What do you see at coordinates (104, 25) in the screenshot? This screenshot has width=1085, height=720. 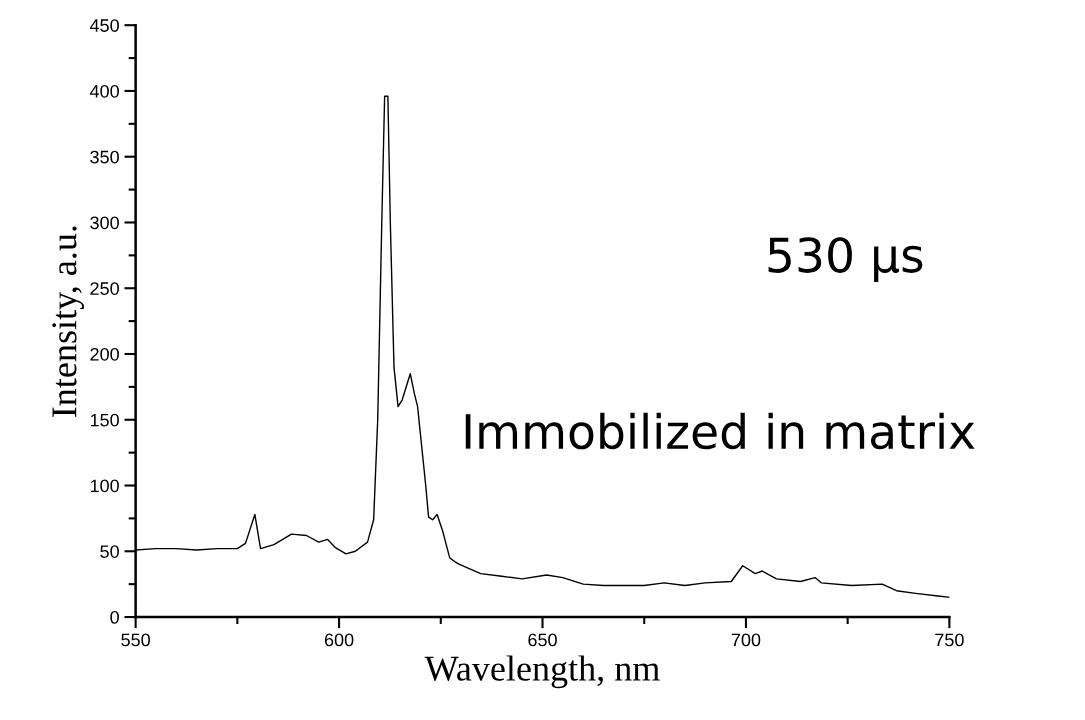 I see `y-tick-label: 450` at bounding box center [104, 25].